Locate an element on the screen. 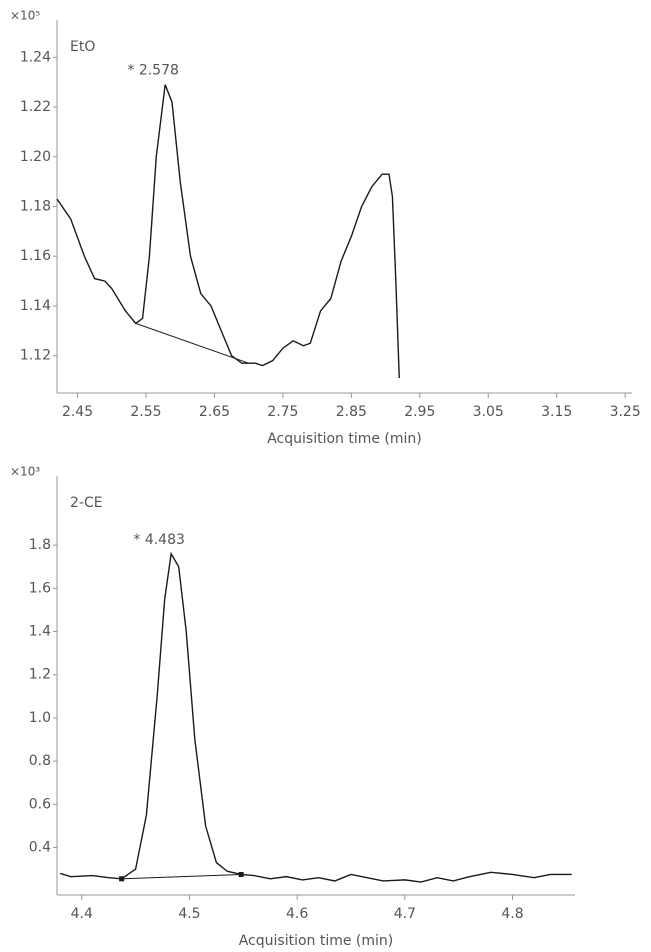 This screenshot has height=952, width=651. series-label: EtO is located at coordinates (82, 47).